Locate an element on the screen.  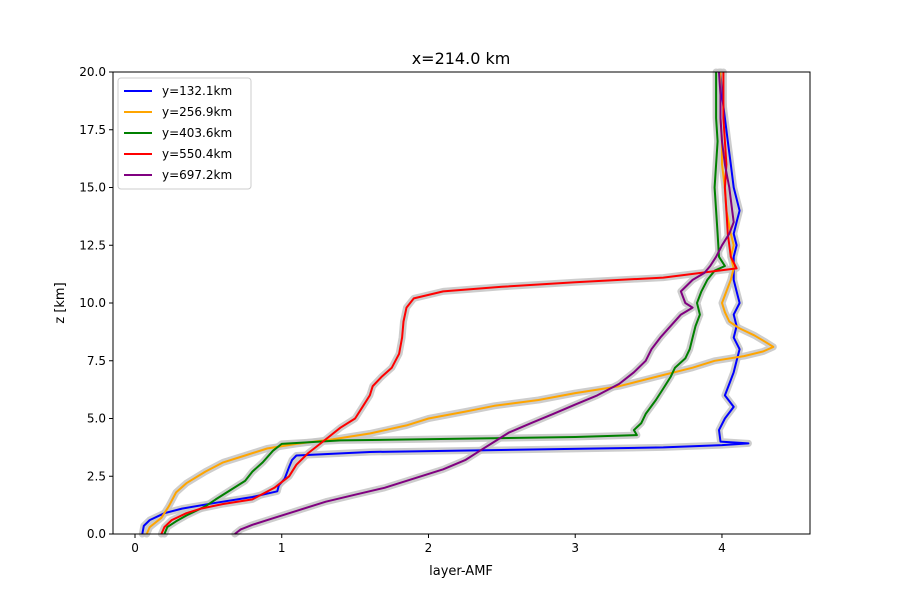
x-tick-label: 4 is located at coordinates (722, 548).